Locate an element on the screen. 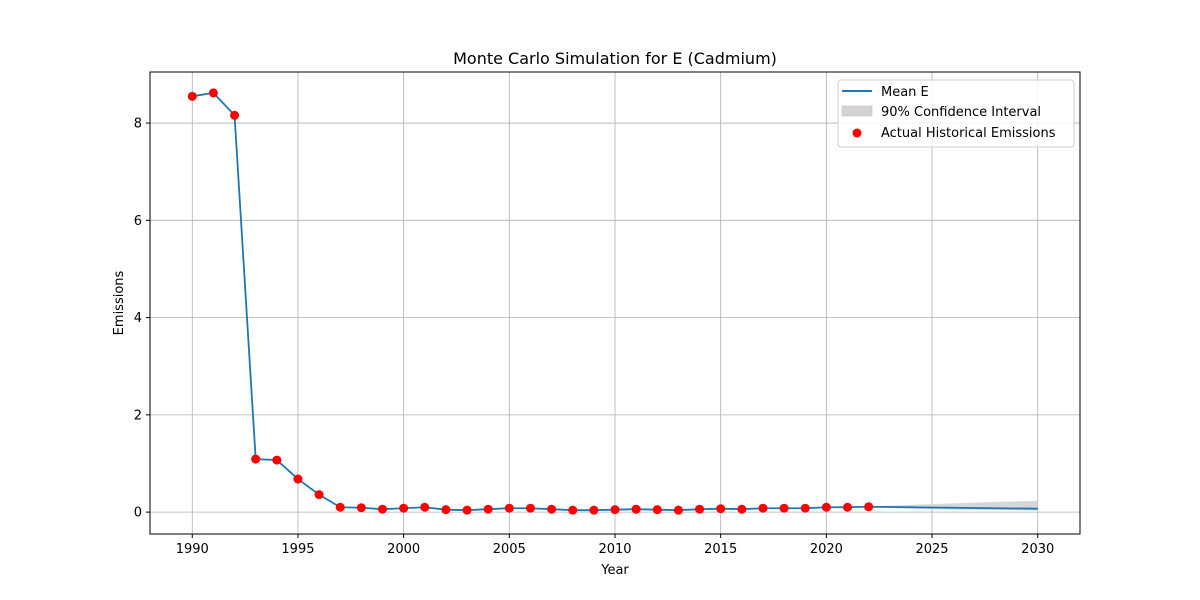 The image size is (1200, 600). y-tick-label: 2 is located at coordinates (138, 415).